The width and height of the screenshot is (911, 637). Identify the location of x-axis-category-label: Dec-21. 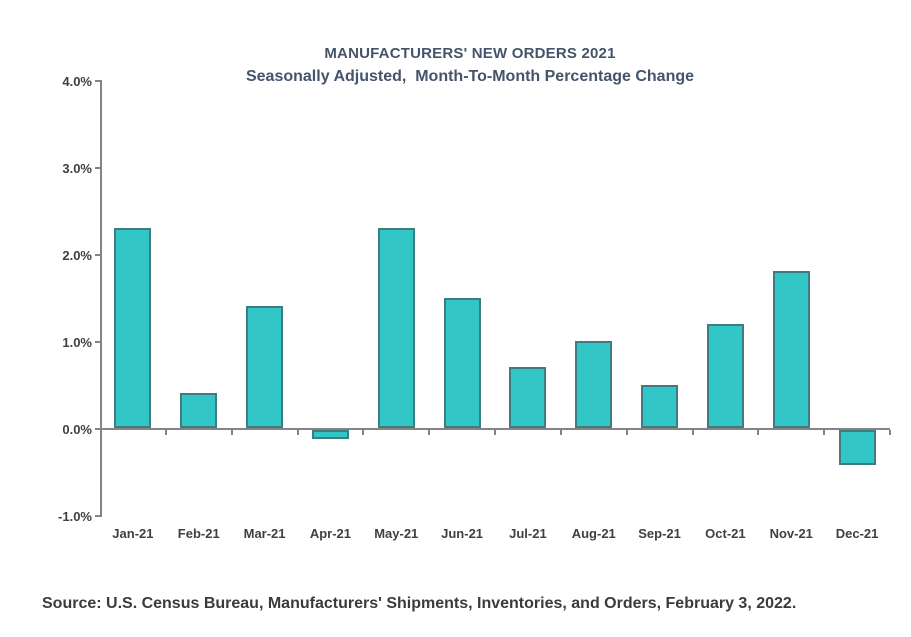
(857, 533).